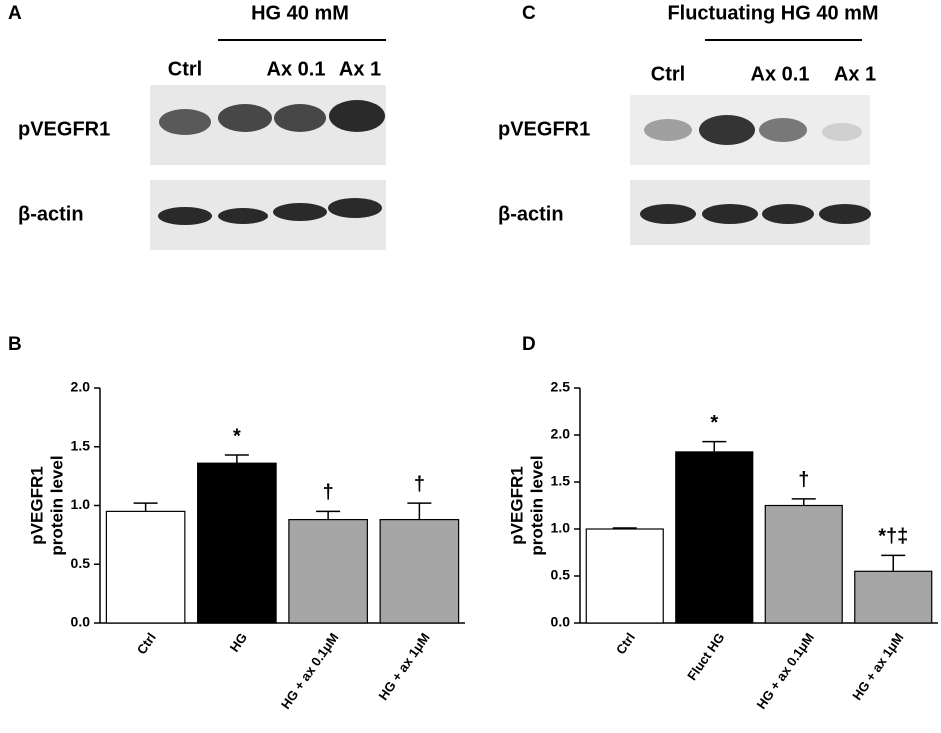 This screenshot has height=733, width=941. I want to click on significance-mark: *†‡, so click(893, 537).